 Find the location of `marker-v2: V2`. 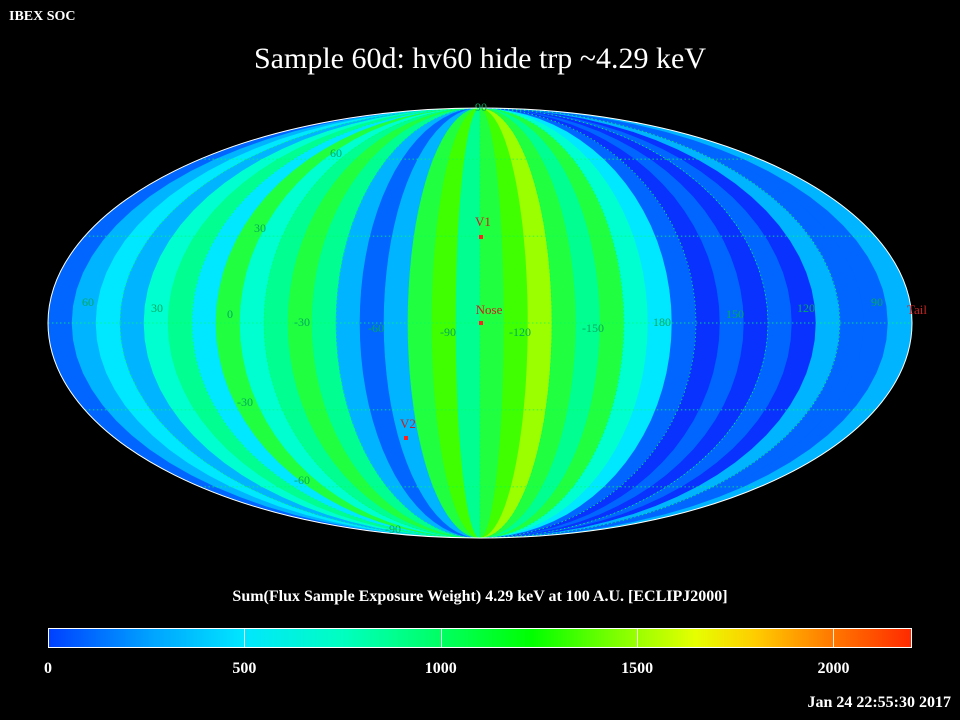

marker-v2: V2 is located at coordinates (408, 428).